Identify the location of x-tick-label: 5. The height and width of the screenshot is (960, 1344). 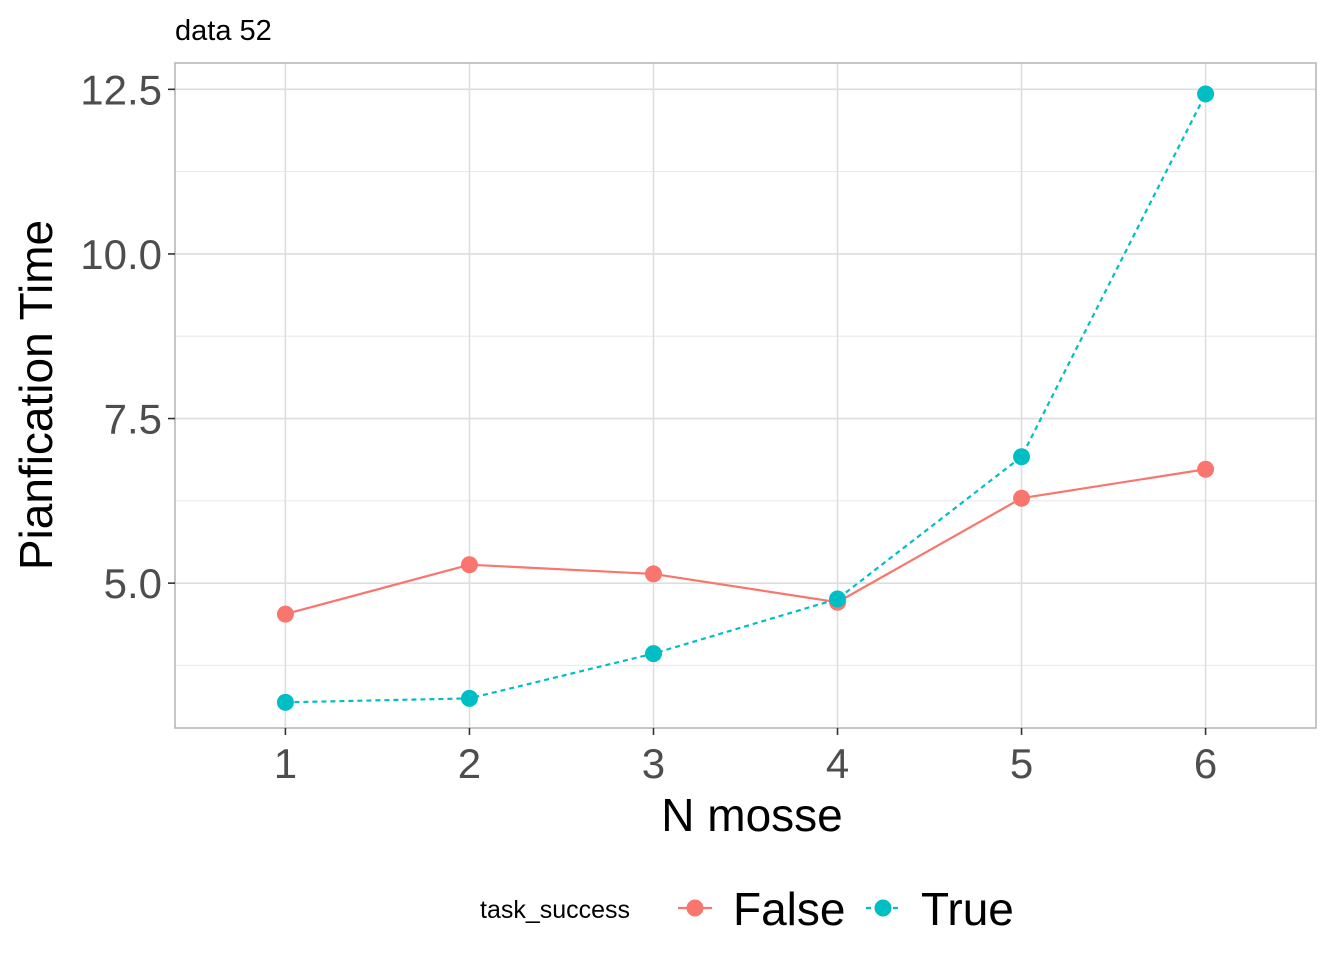
(1021, 763).